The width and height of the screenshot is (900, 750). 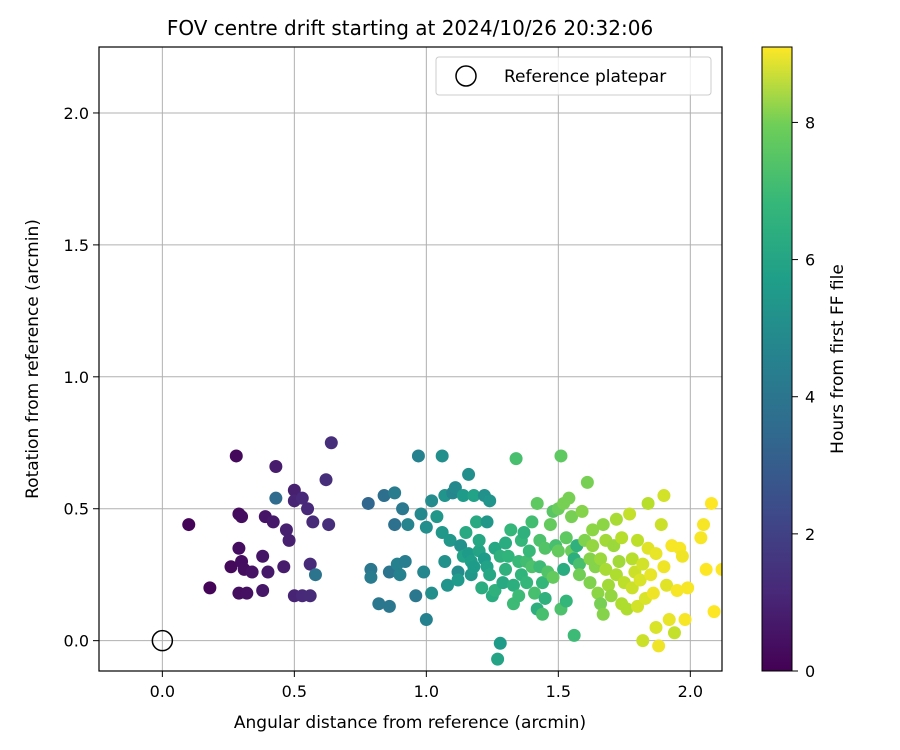 I want to click on colorbar: 0 2 4 6 8 Hours from first FF file, so click(x=804, y=363).